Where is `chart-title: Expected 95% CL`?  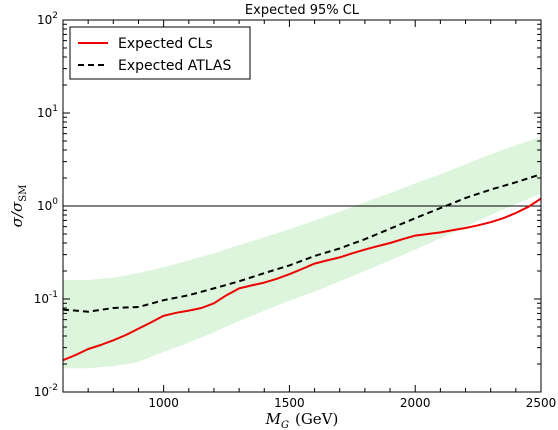 chart-title: Expected 95% CL is located at coordinates (302, 10).